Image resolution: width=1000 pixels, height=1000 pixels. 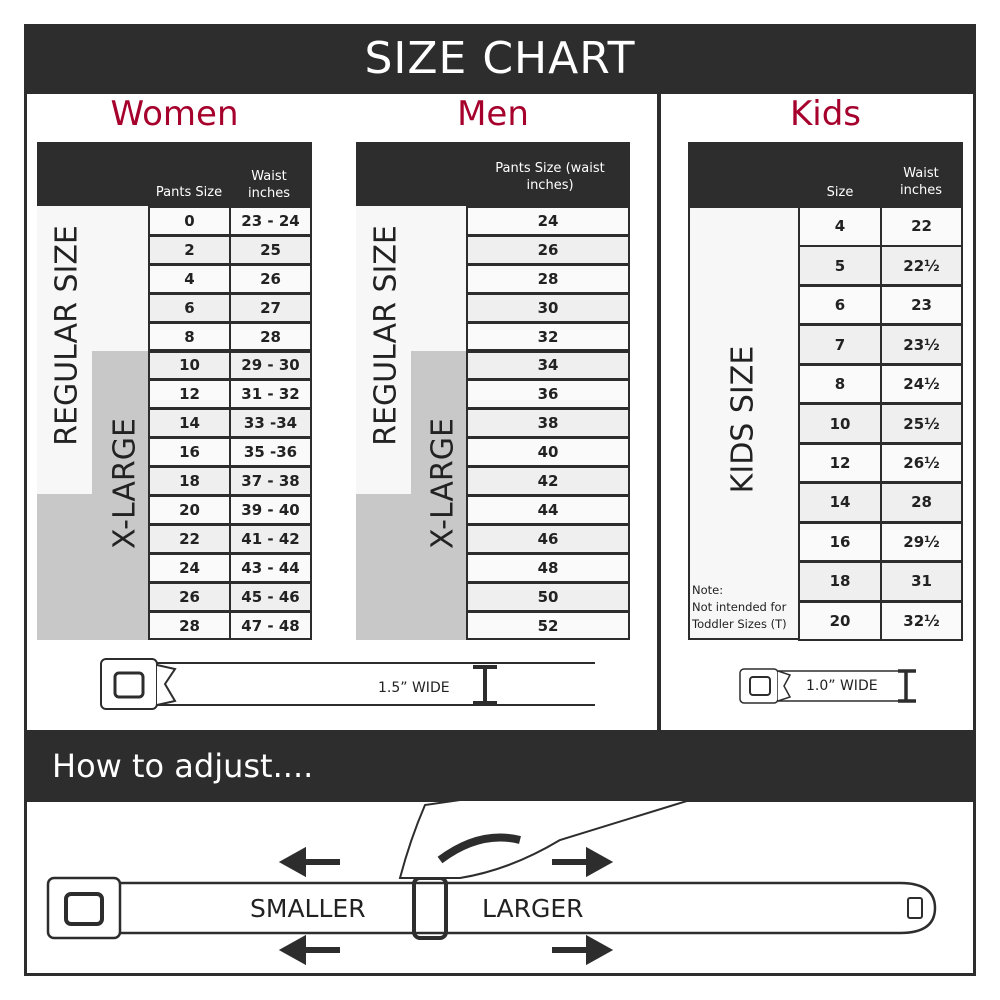 I want to click on men-size-cell: 36, so click(x=548, y=394).